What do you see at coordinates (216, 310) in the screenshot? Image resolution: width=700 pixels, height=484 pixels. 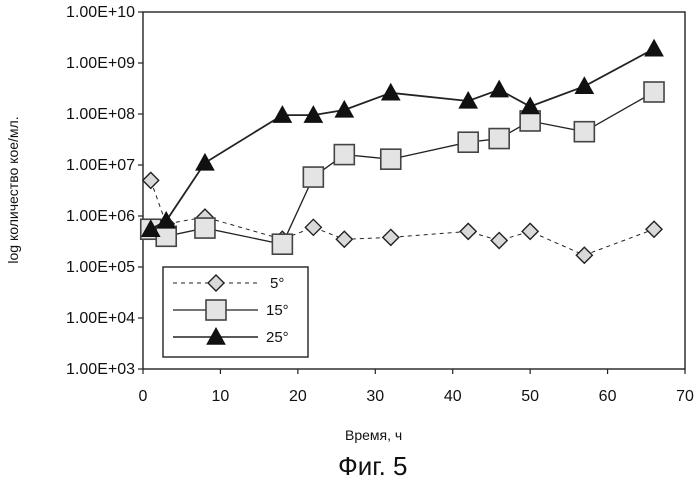 I see `legend-marker-square` at bounding box center [216, 310].